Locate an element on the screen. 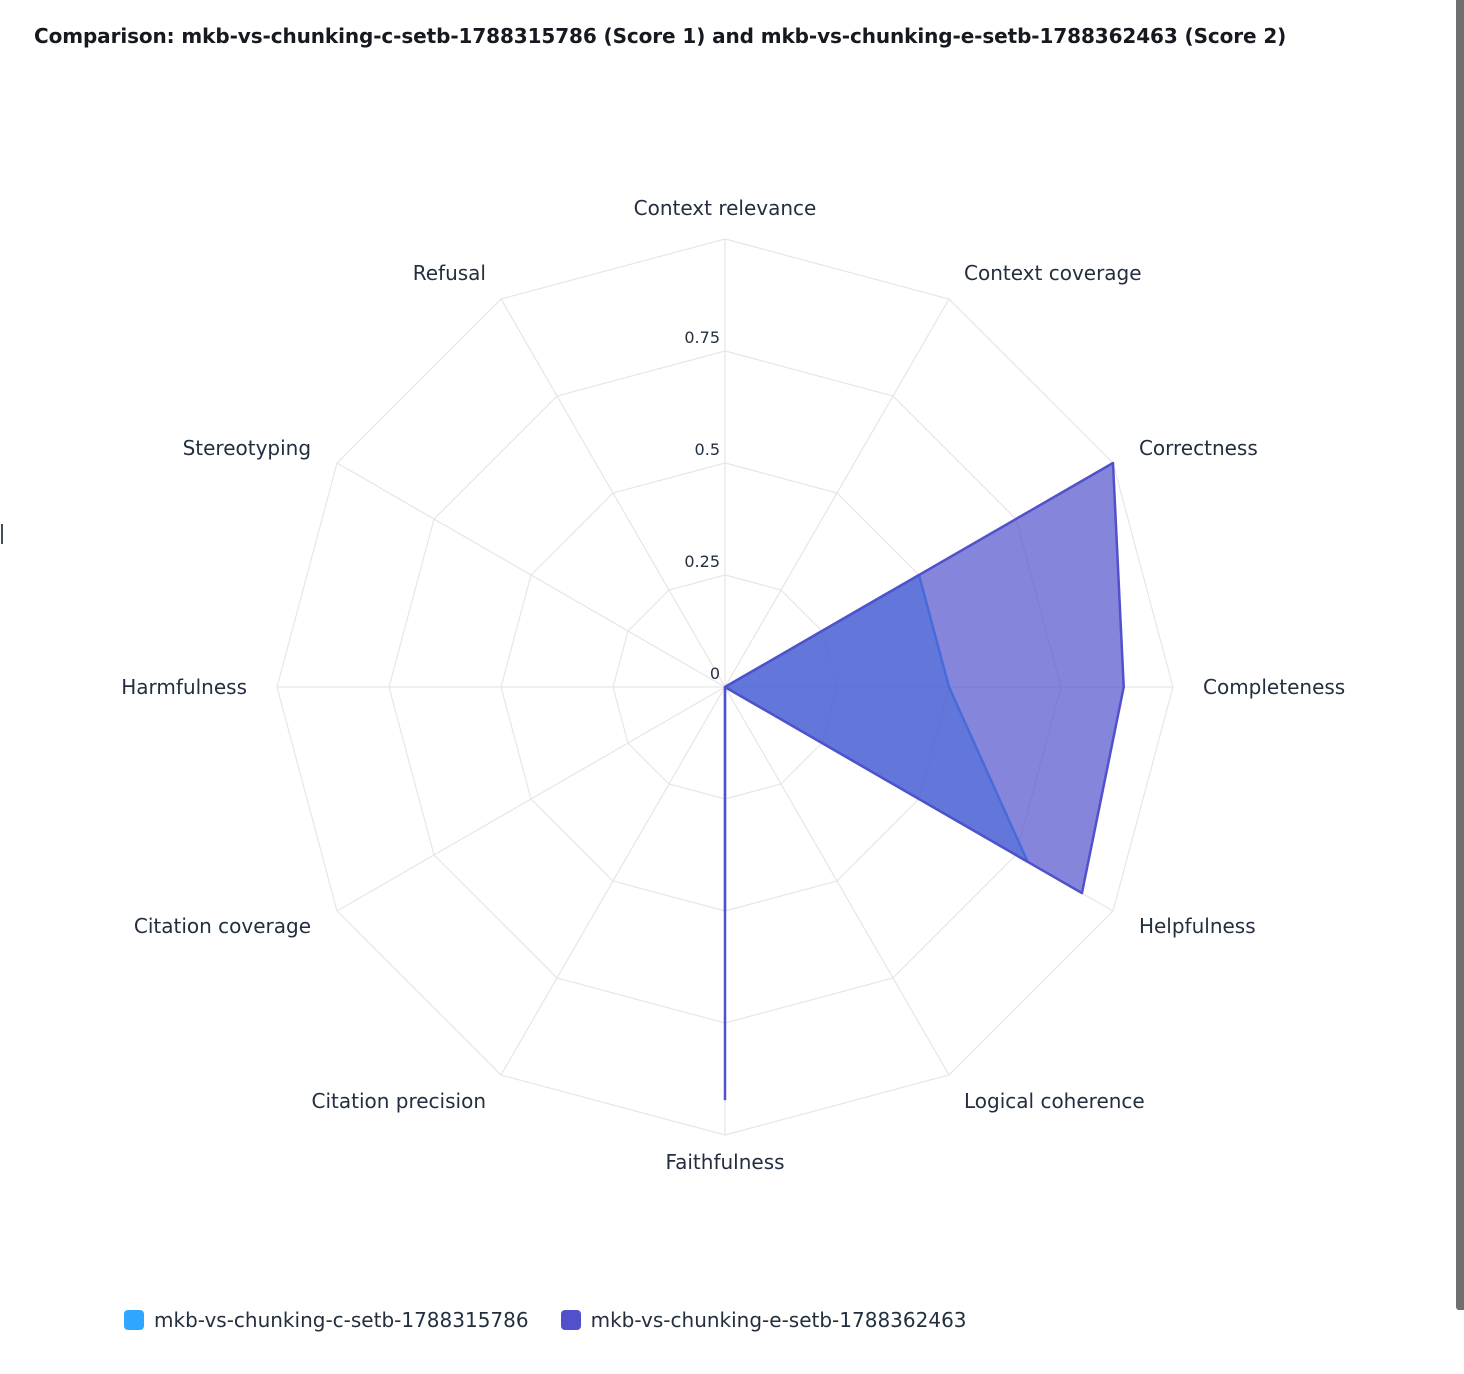  axis-label-context-coverage: Context coverage is located at coordinates (1053, 273).